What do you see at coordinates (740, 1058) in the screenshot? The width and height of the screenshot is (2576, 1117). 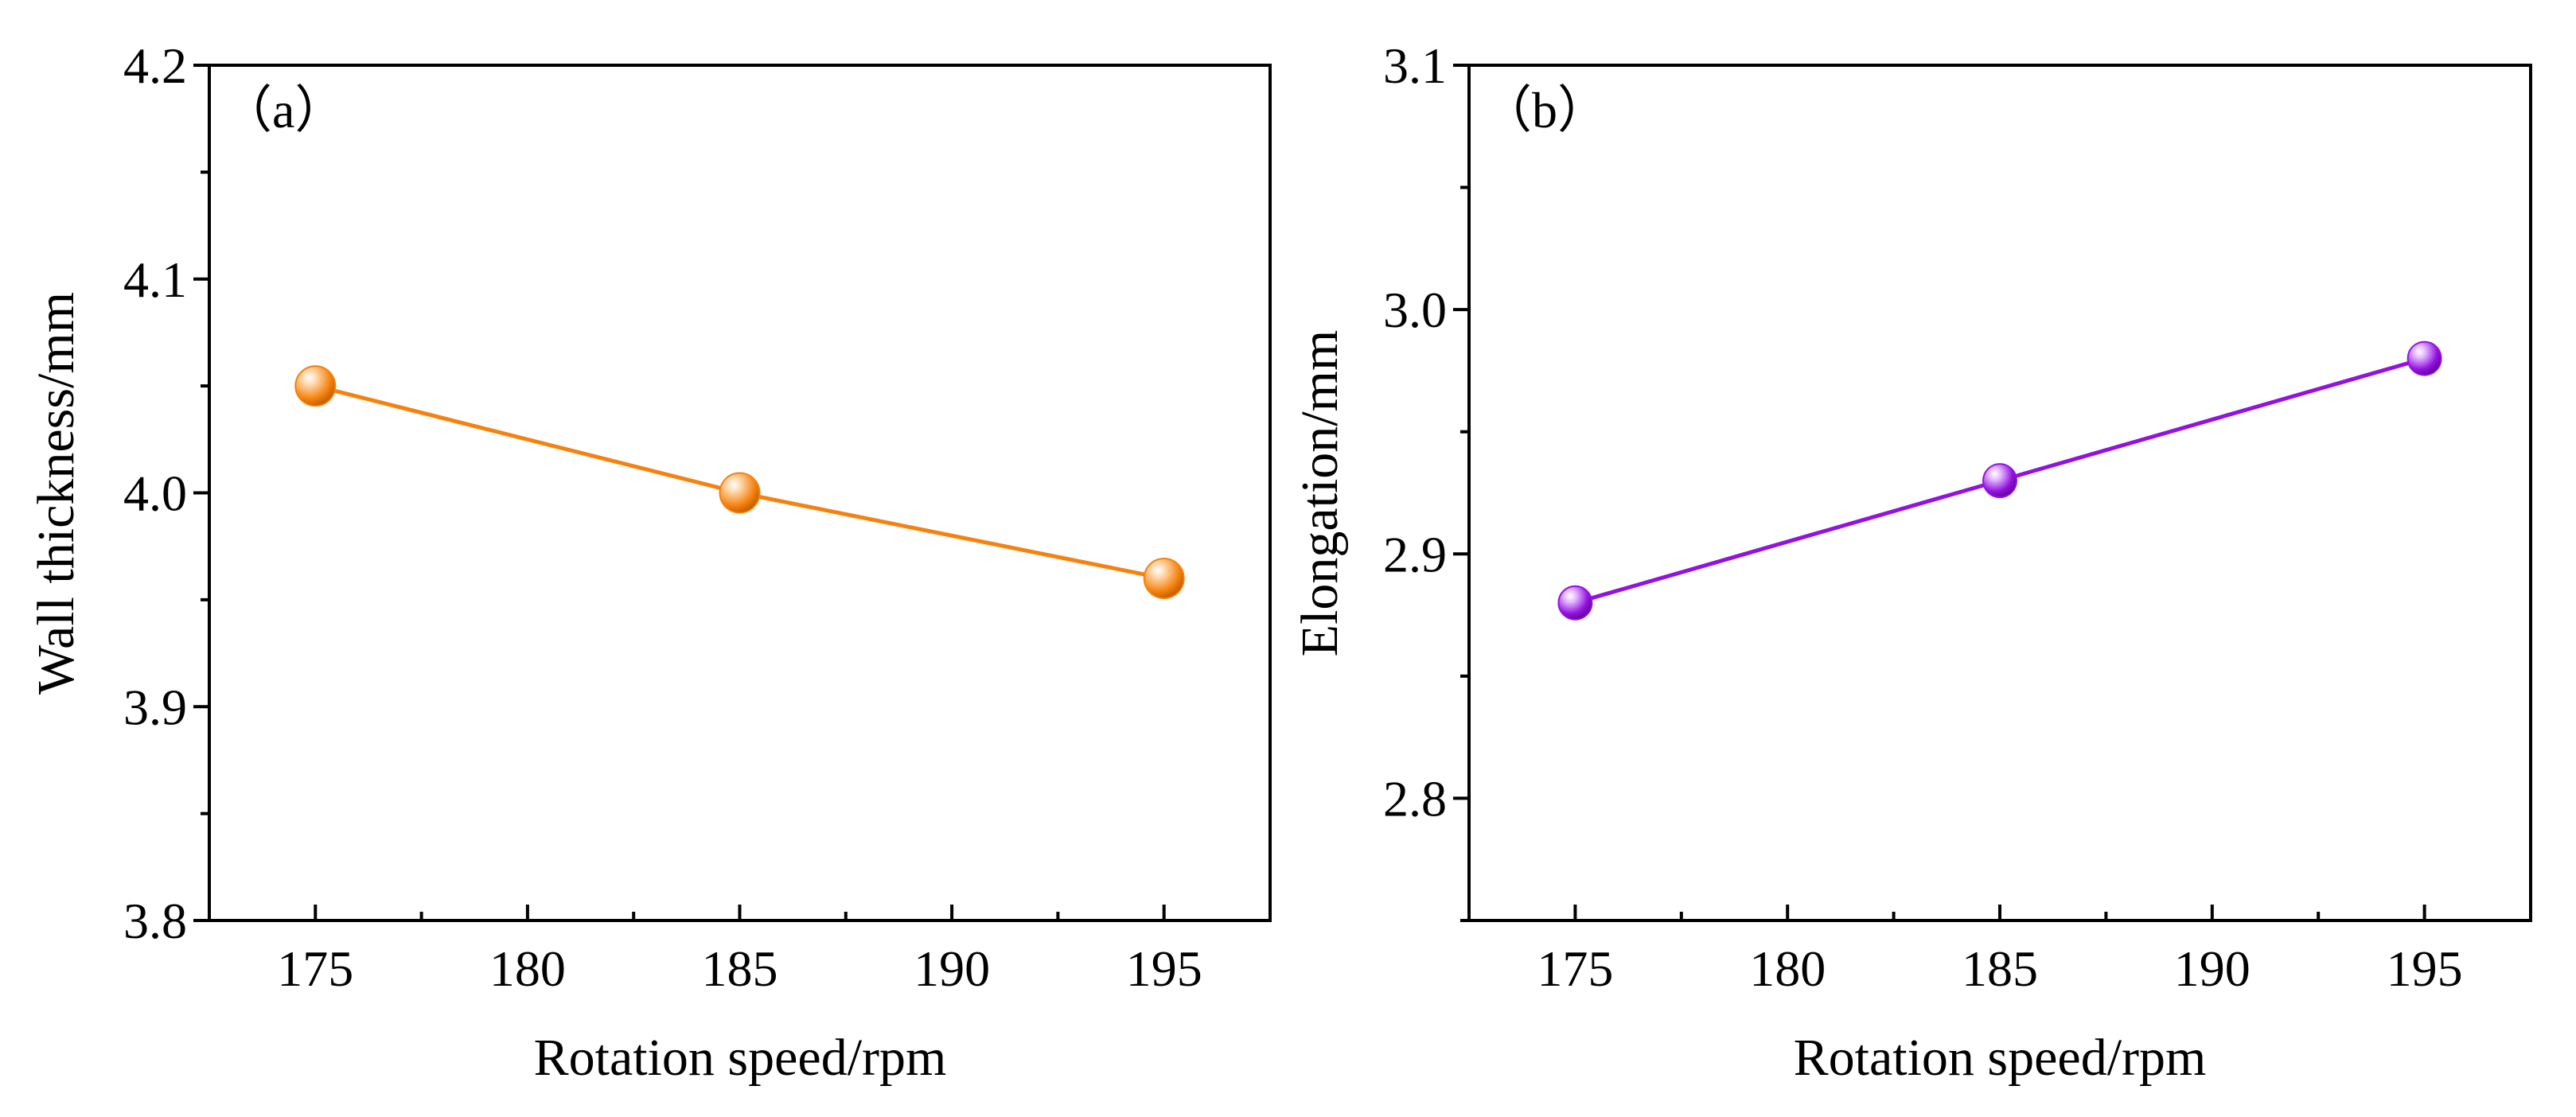 I see `x-axis-title-a: Rotation speed/rpm` at bounding box center [740, 1058].